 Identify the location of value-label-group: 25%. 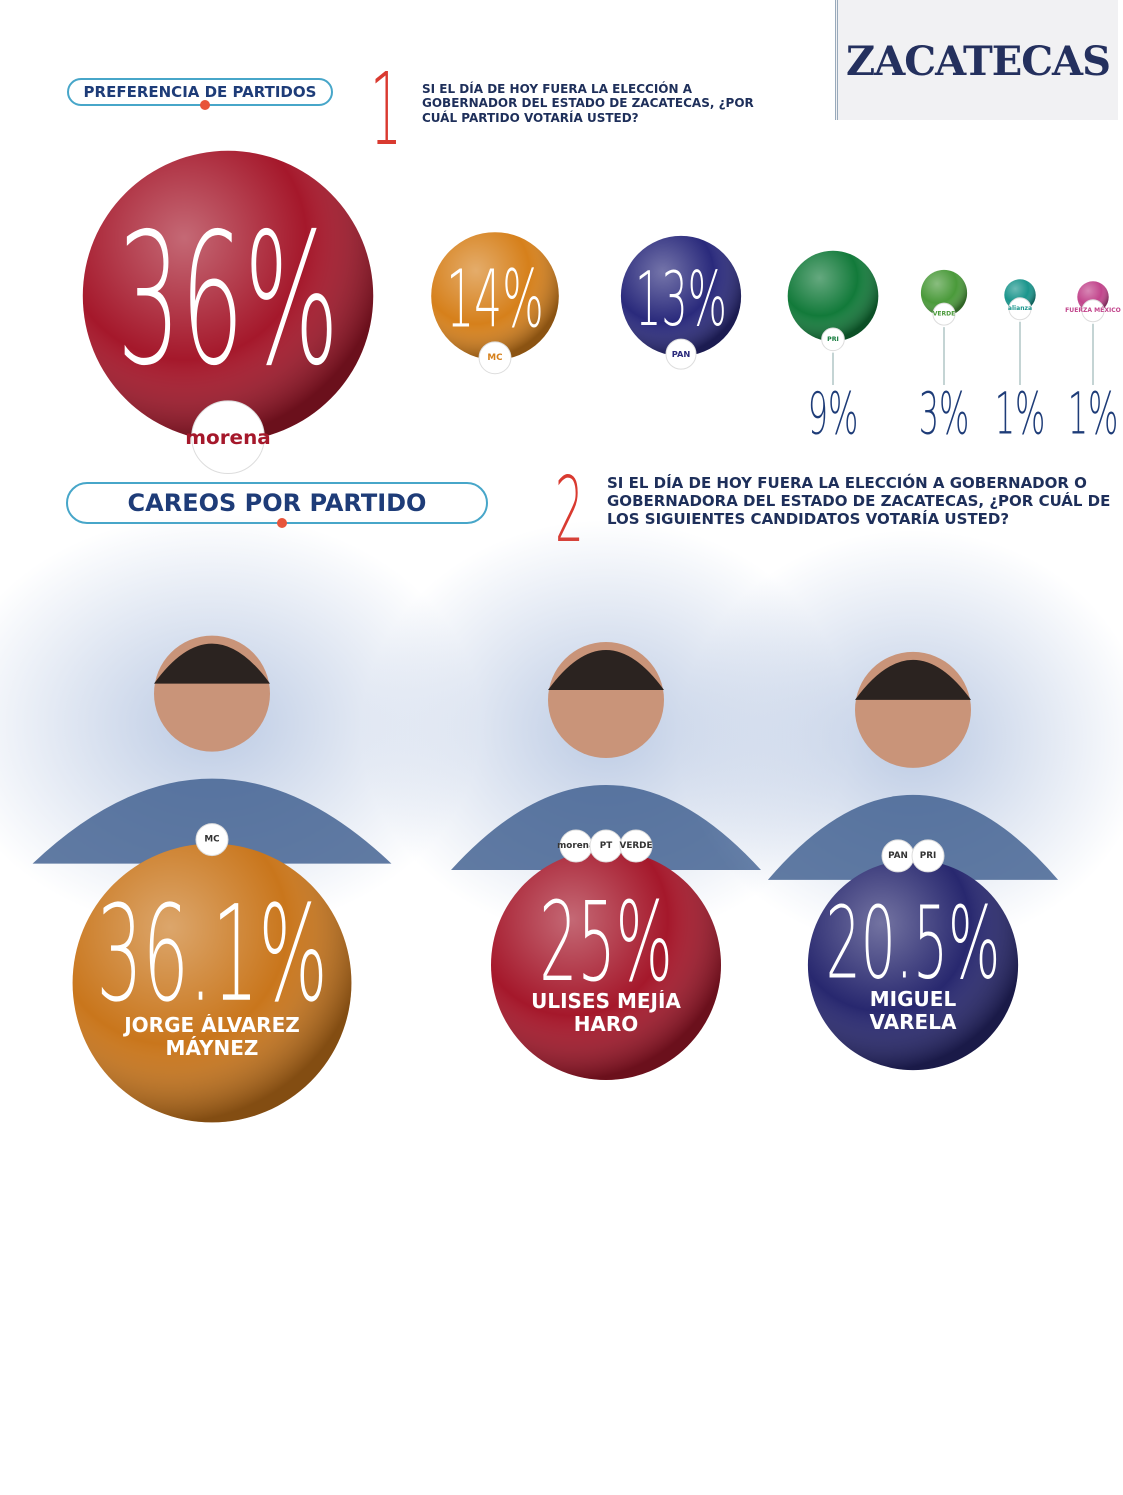
(606, 942).